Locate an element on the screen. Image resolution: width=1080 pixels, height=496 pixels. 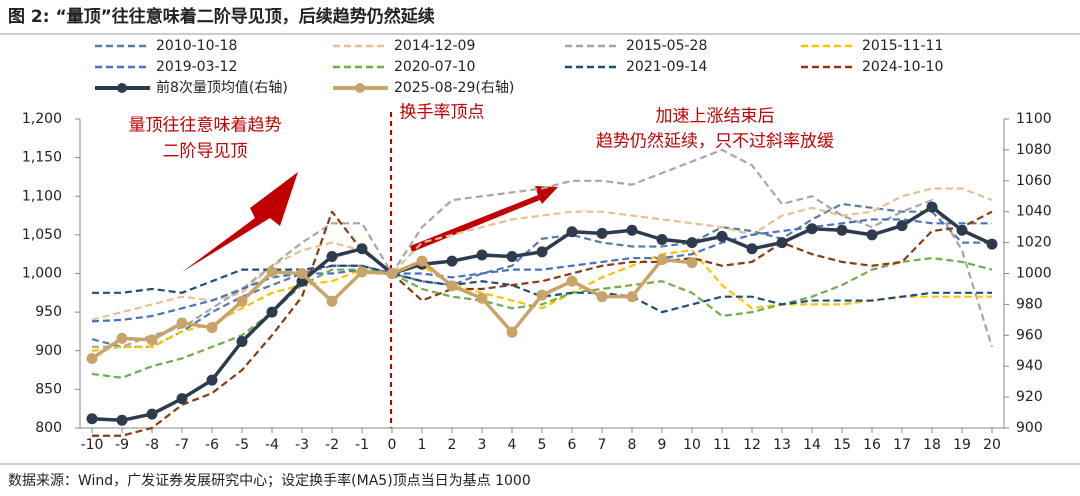
x-tick-label: 14 is located at coordinates (812, 445).